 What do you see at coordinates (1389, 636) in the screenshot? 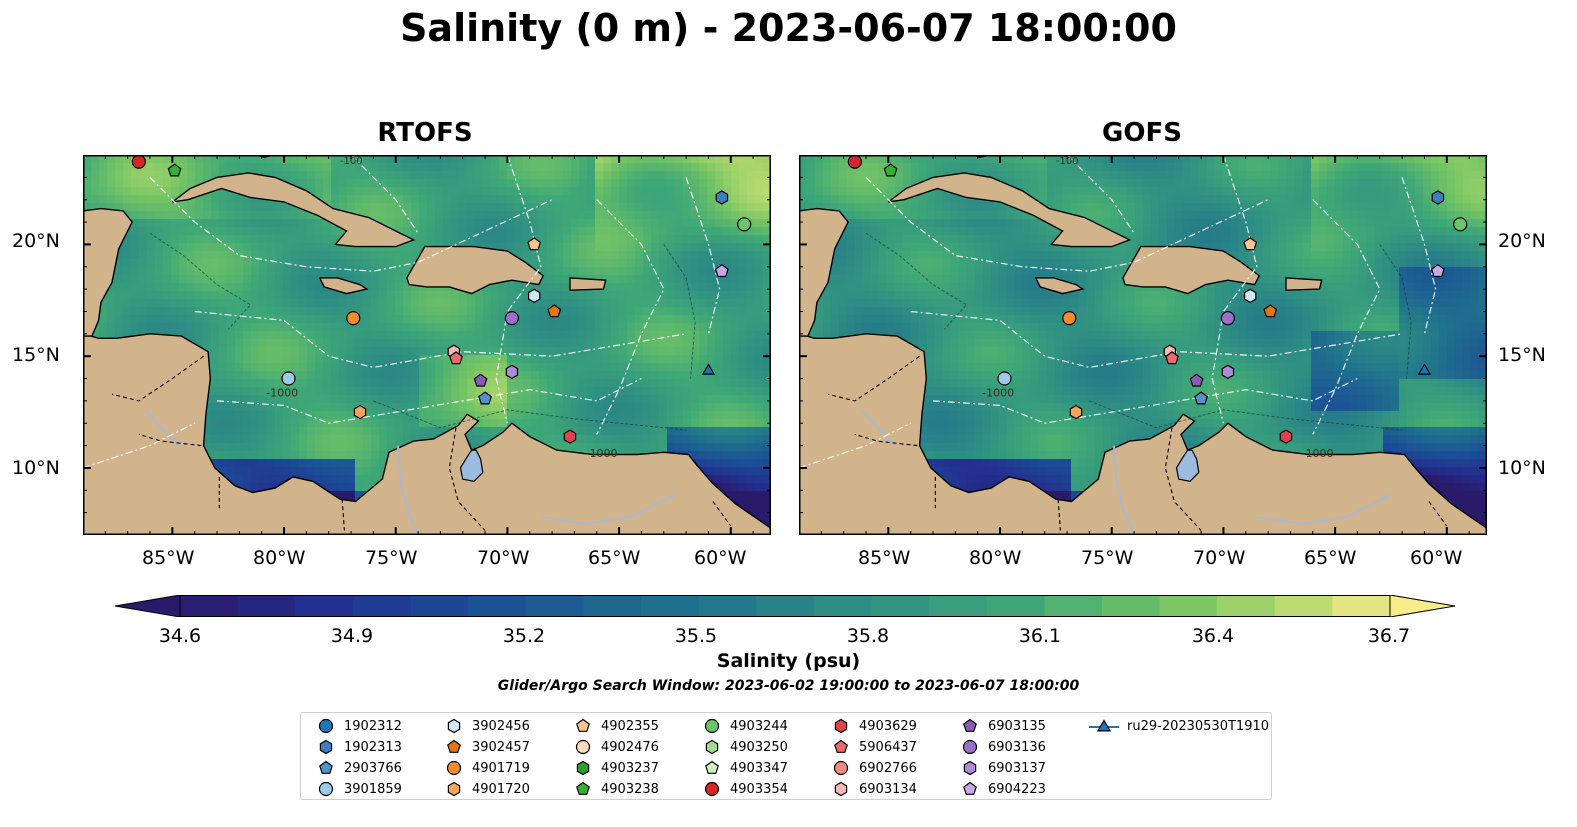
I see `colorbar-tick-label: 36.7` at bounding box center [1389, 636].